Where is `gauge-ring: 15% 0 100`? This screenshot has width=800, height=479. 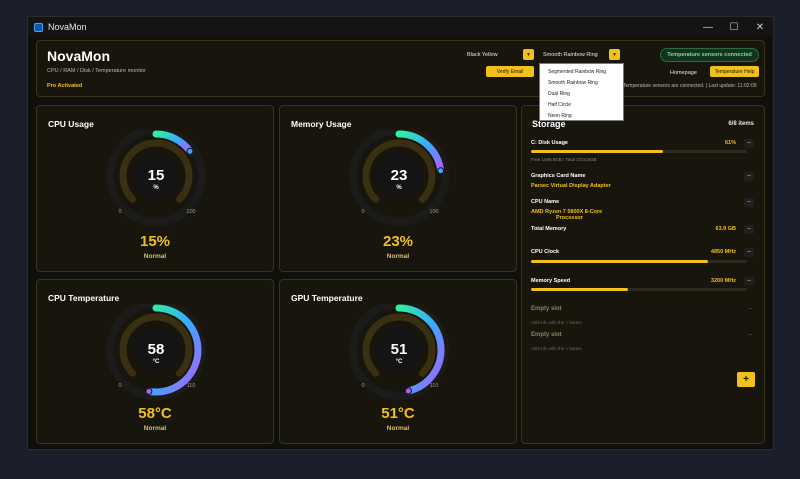 gauge-ring: 15% 0 100 is located at coordinates (156, 178).